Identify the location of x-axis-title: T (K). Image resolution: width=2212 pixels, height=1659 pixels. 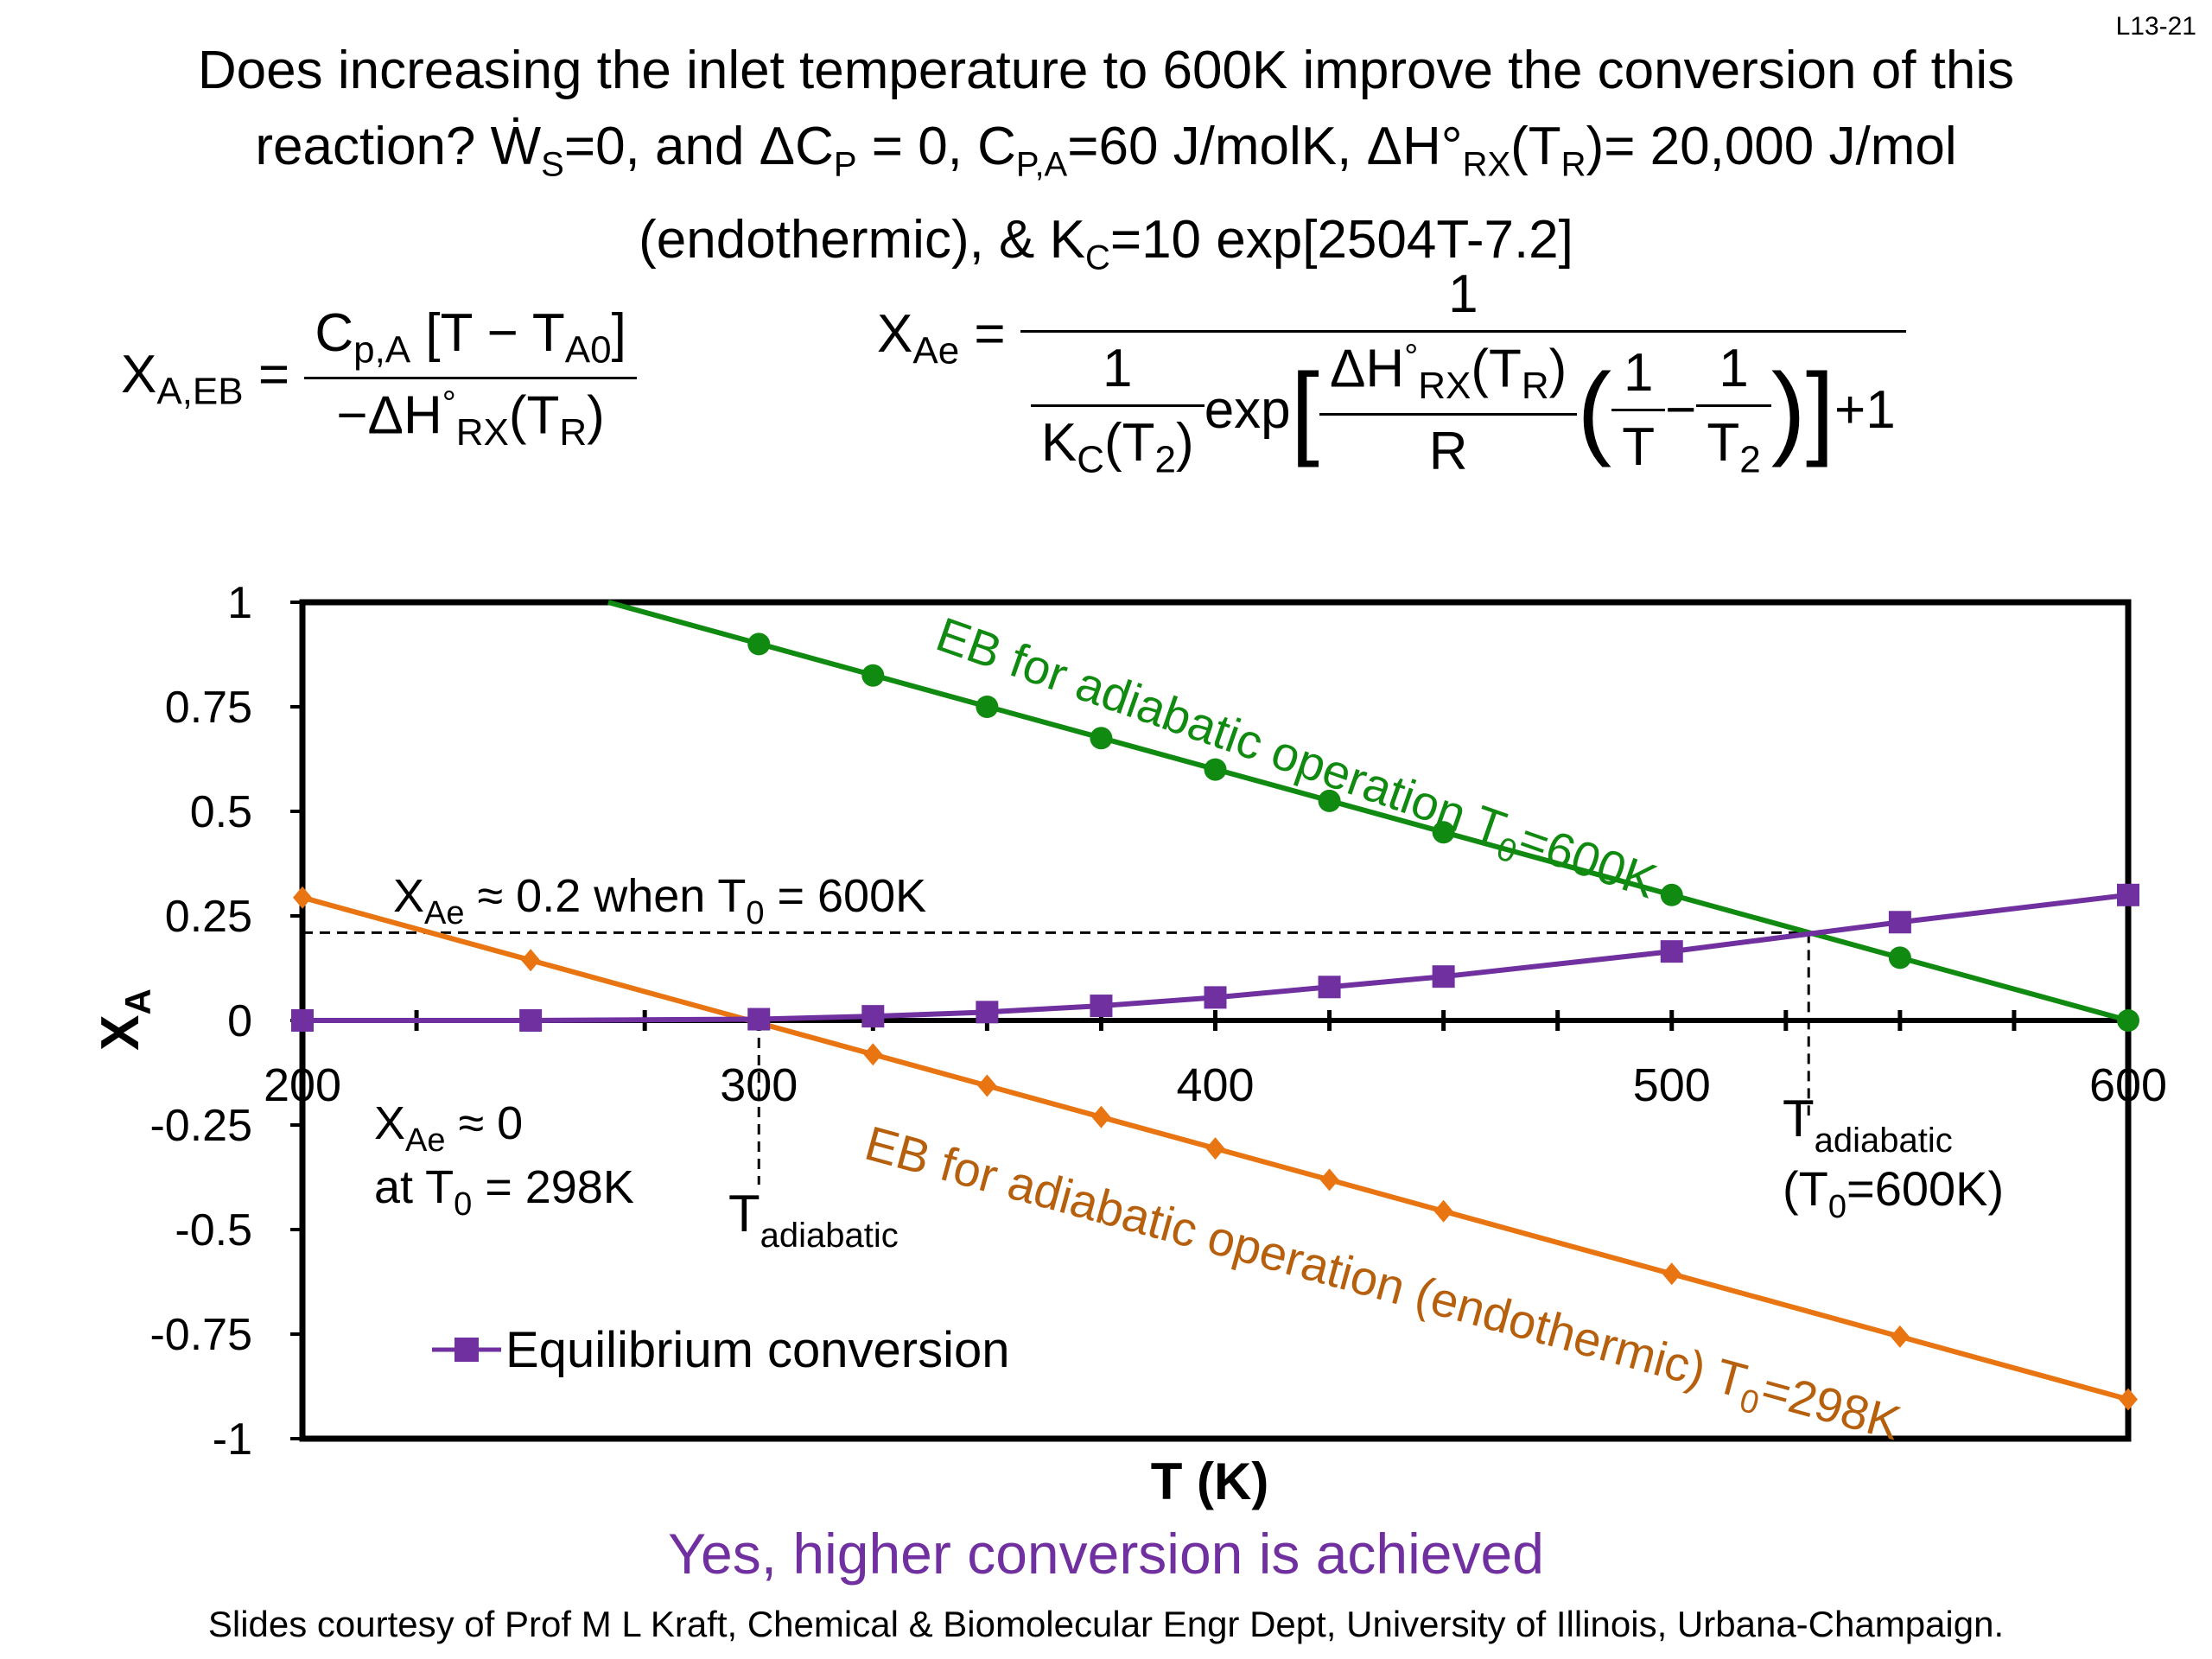
(1210, 1481).